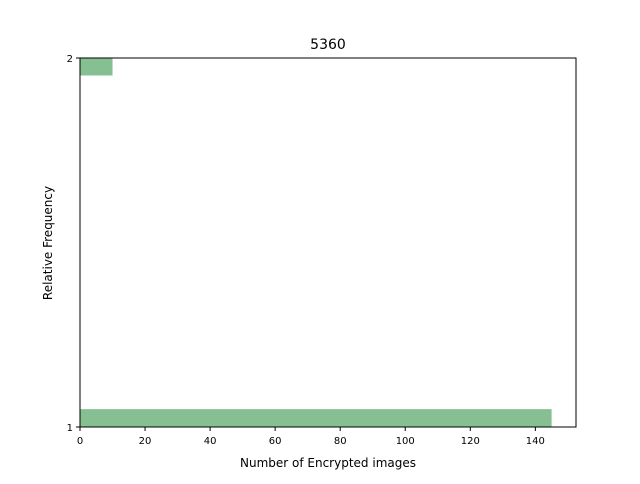  Describe the element at coordinates (328, 463) in the screenshot. I see `x-axis-label: Number of Encrypted images` at that location.